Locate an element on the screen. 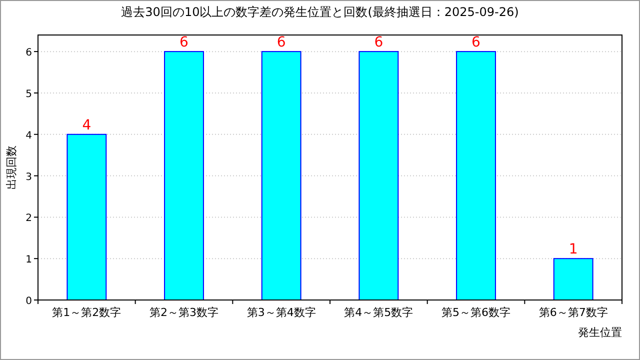 The width and height of the screenshot is (640, 360). y-tick-label: 4 is located at coordinates (29, 136).